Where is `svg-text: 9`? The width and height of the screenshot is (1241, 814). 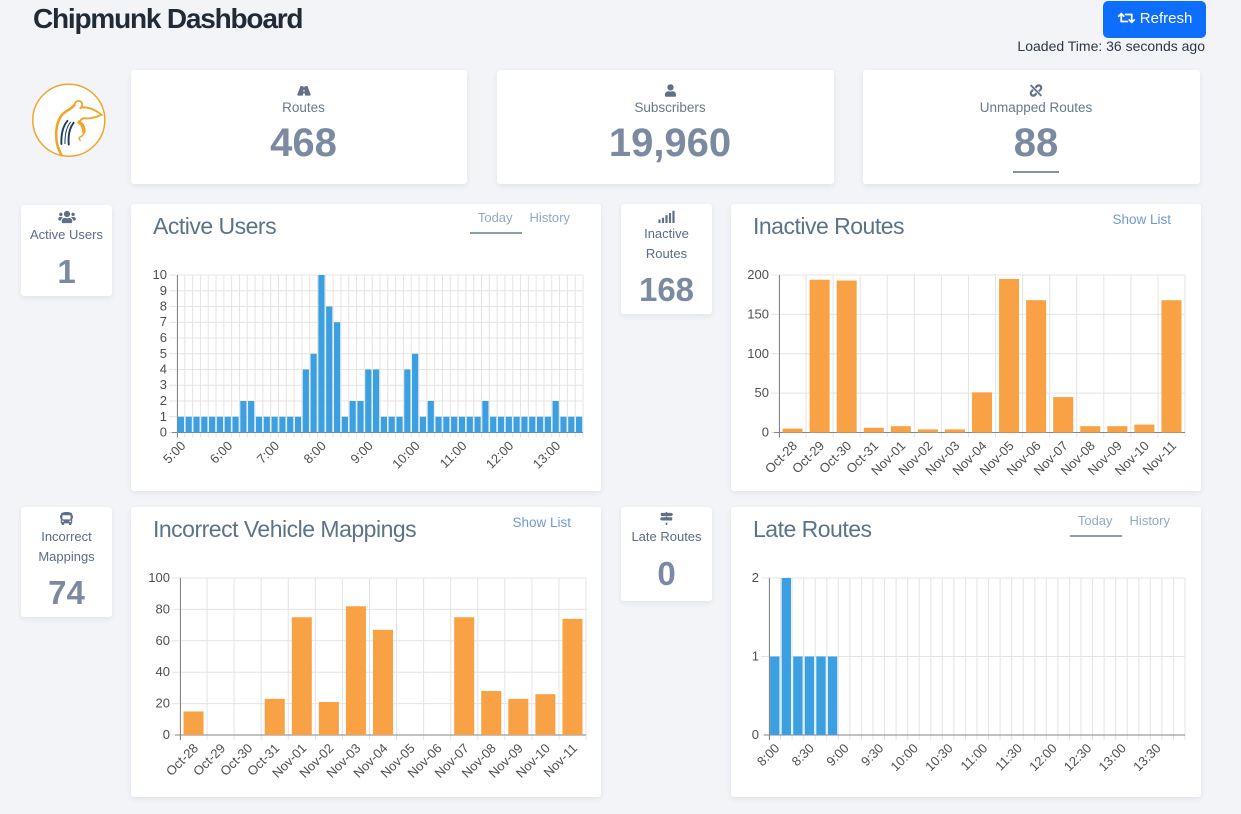
svg-text: 9 is located at coordinates (163, 290).